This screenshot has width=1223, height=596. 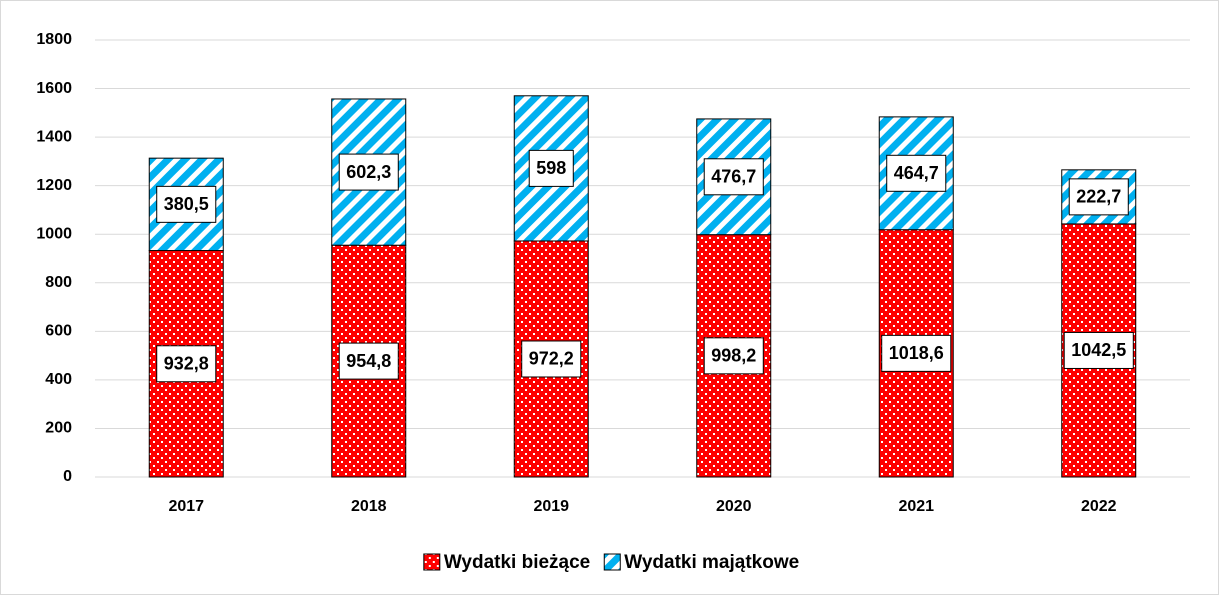 I want to click on value-label: 1042,5, so click(x=1098, y=350).